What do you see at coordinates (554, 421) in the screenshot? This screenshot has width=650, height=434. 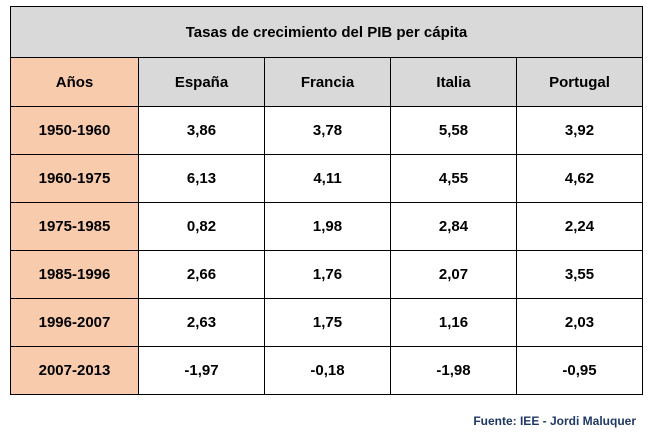 I see `source-note: Fuente: IEE - Jordi Maluquer` at bounding box center [554, 421].